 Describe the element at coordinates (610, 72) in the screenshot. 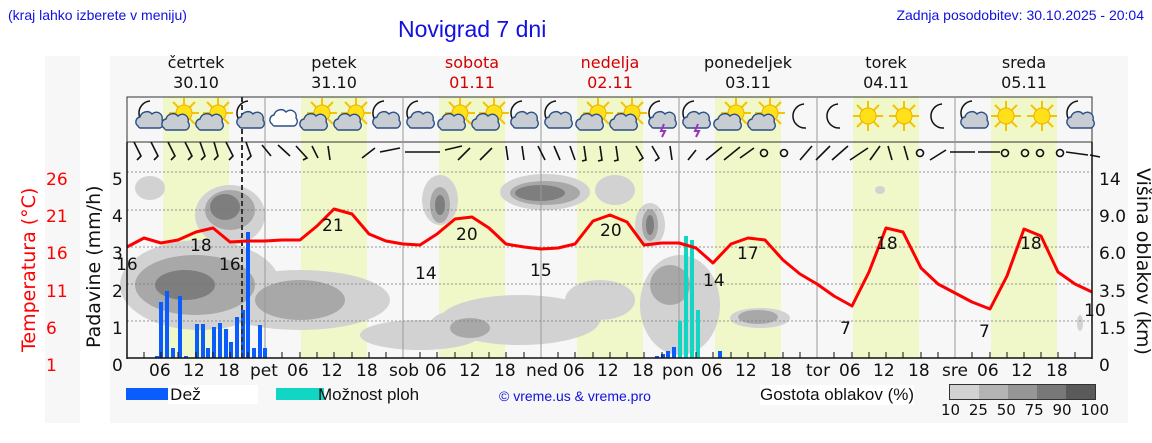

I see `day-header-3: nedelja 02.11` at that location.